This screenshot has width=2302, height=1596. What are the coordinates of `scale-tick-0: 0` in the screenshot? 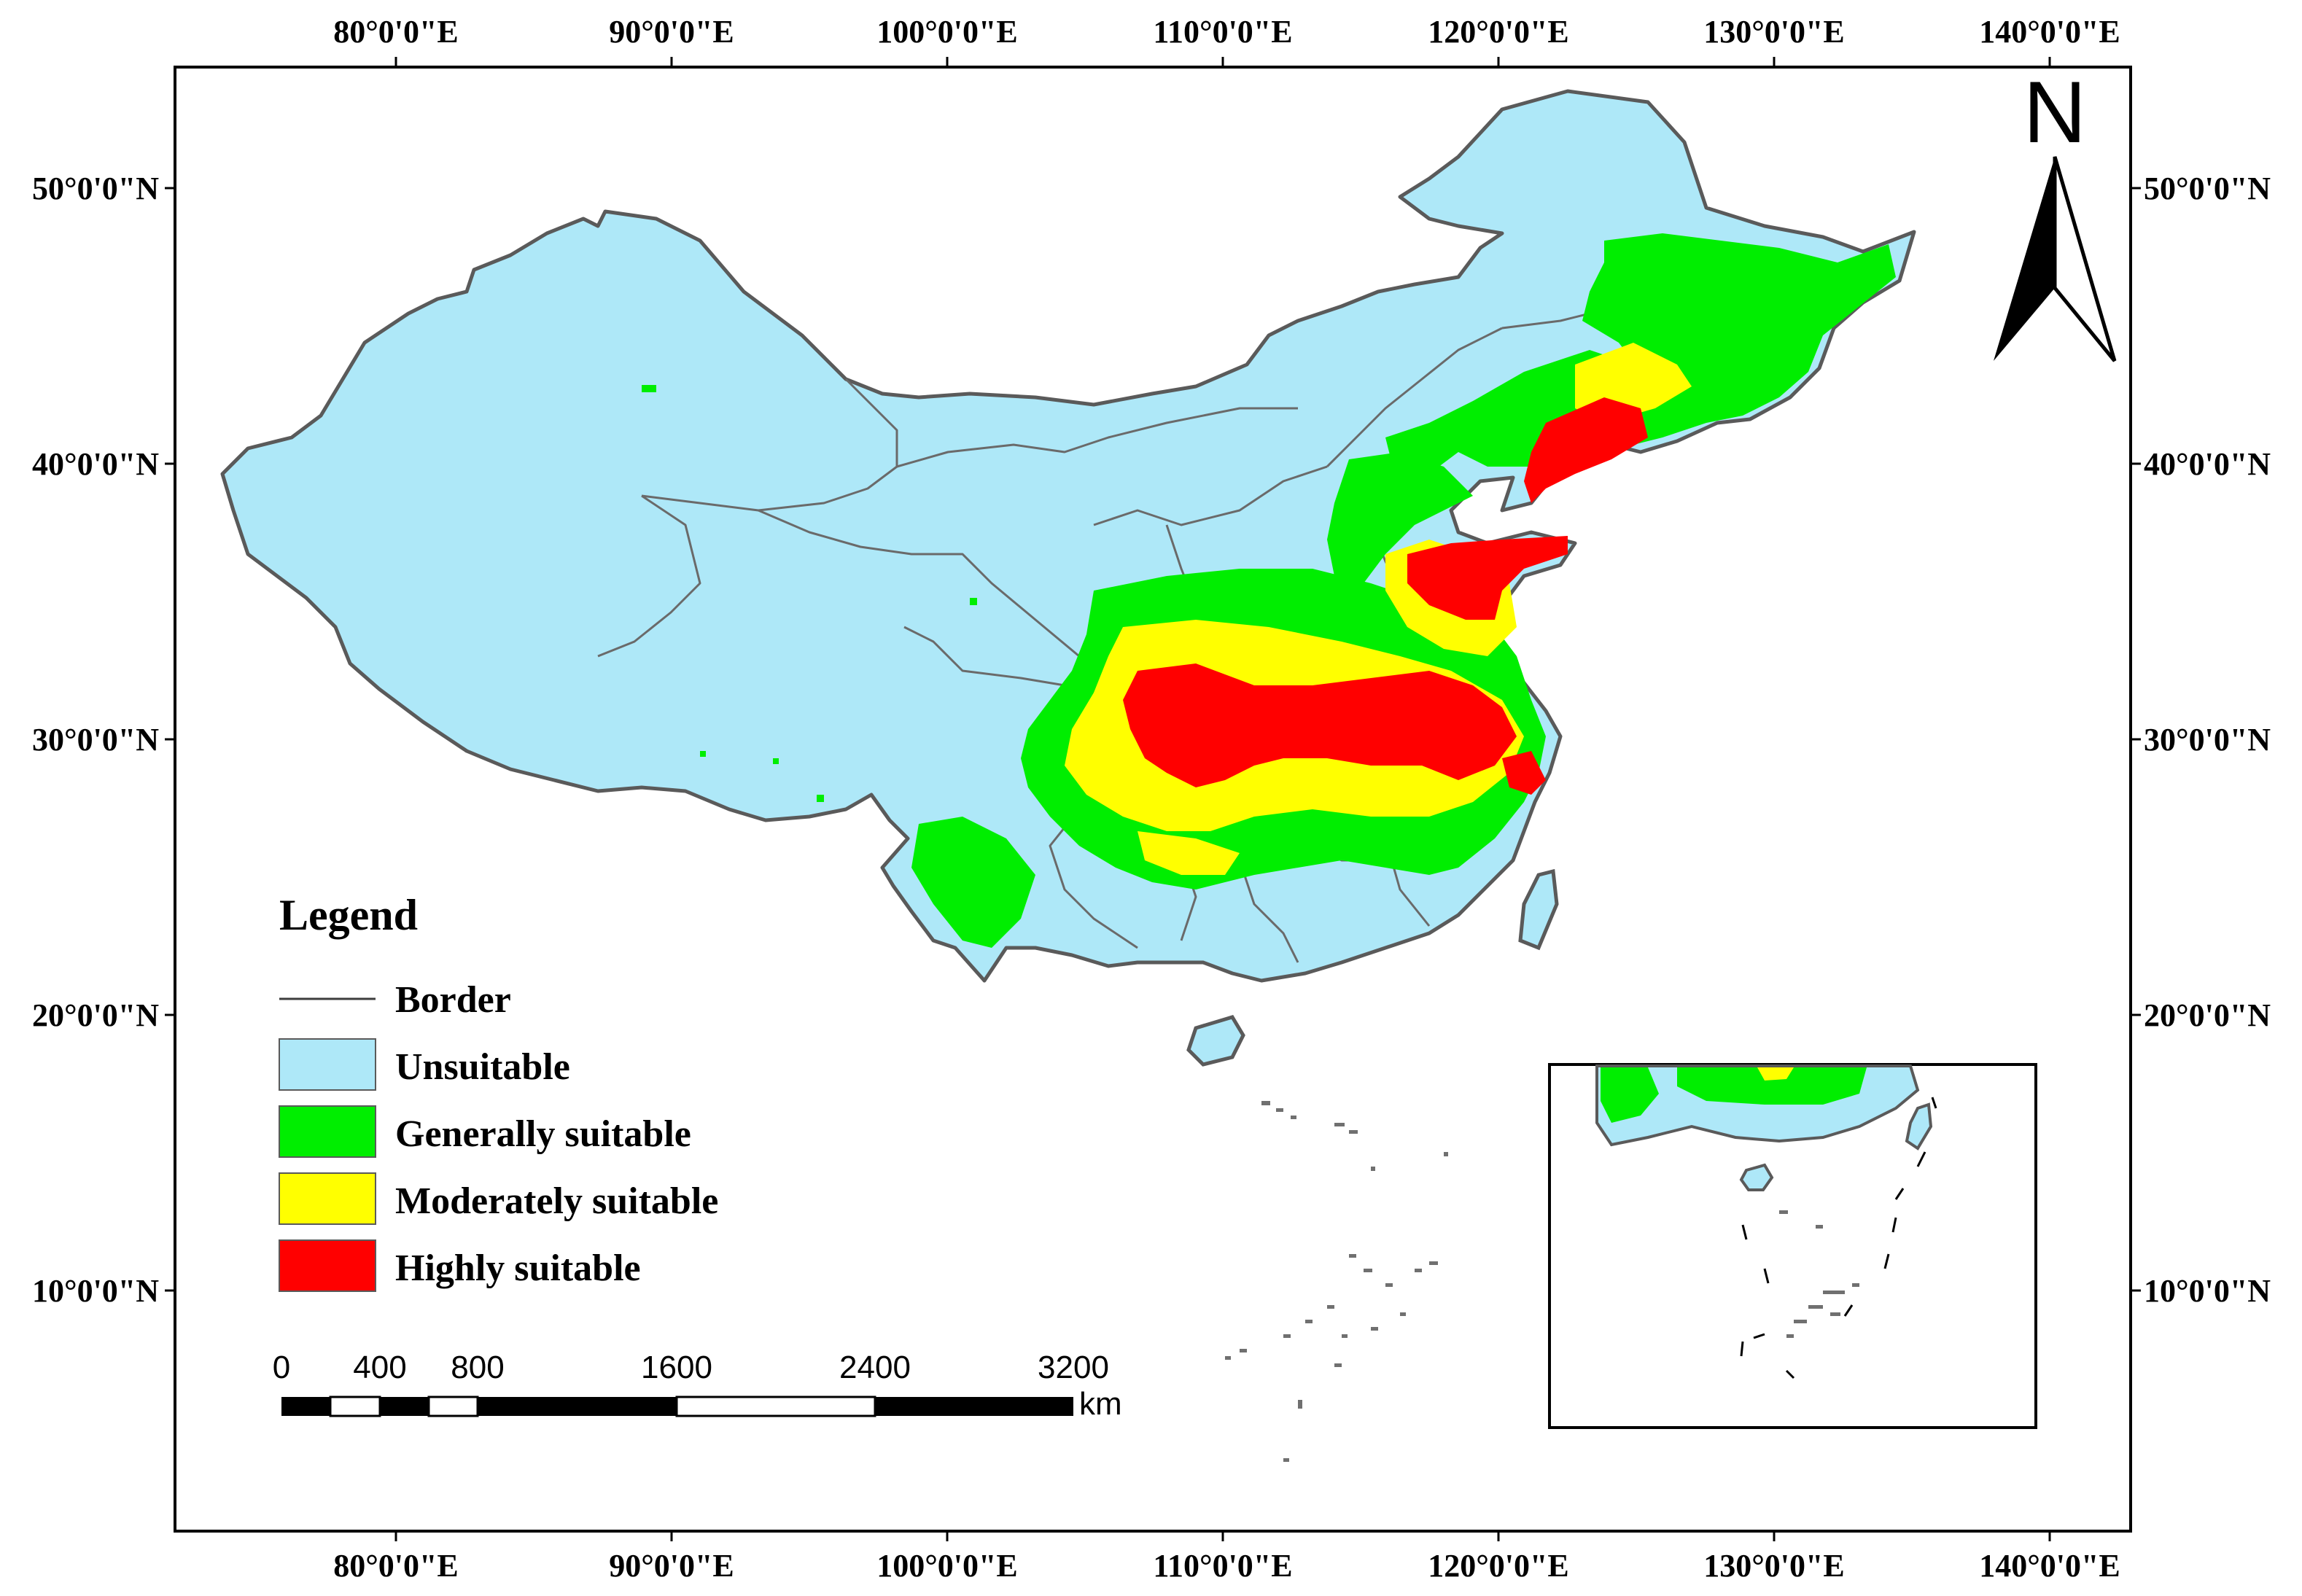 It's located at (281, 1367).